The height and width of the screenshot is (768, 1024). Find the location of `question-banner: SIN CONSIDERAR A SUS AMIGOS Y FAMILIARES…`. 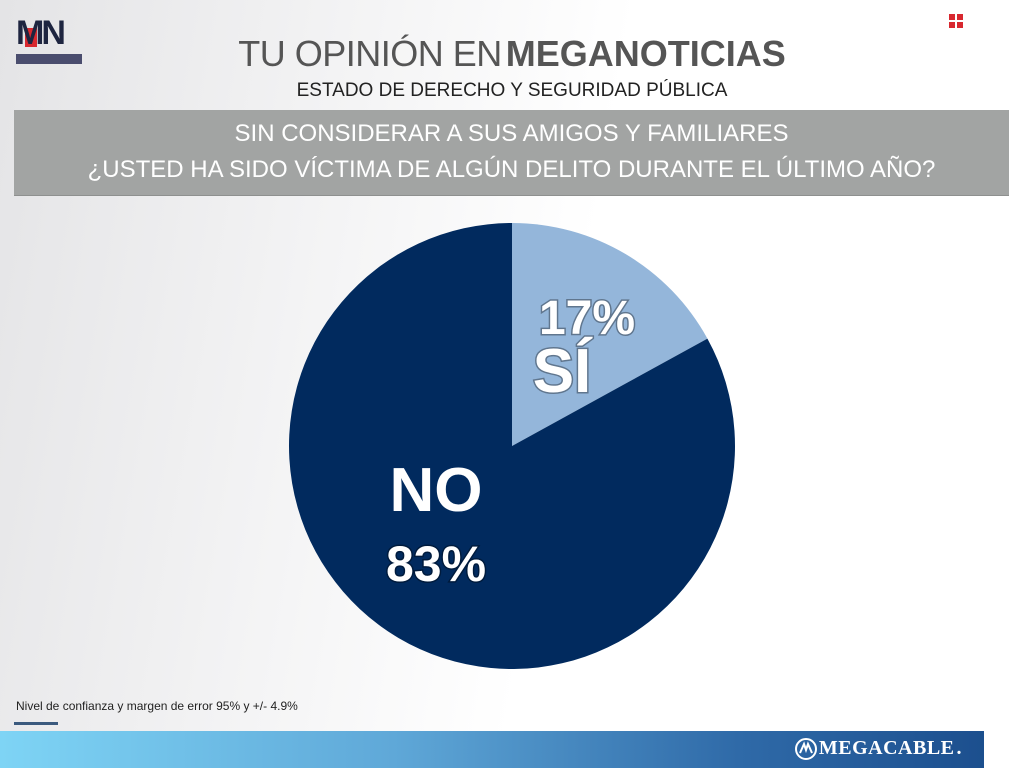

question-banner: SIN CONSIDERAR A SUS AMIGOS Y FAMILIARES… is located at coordinates (511, 153).